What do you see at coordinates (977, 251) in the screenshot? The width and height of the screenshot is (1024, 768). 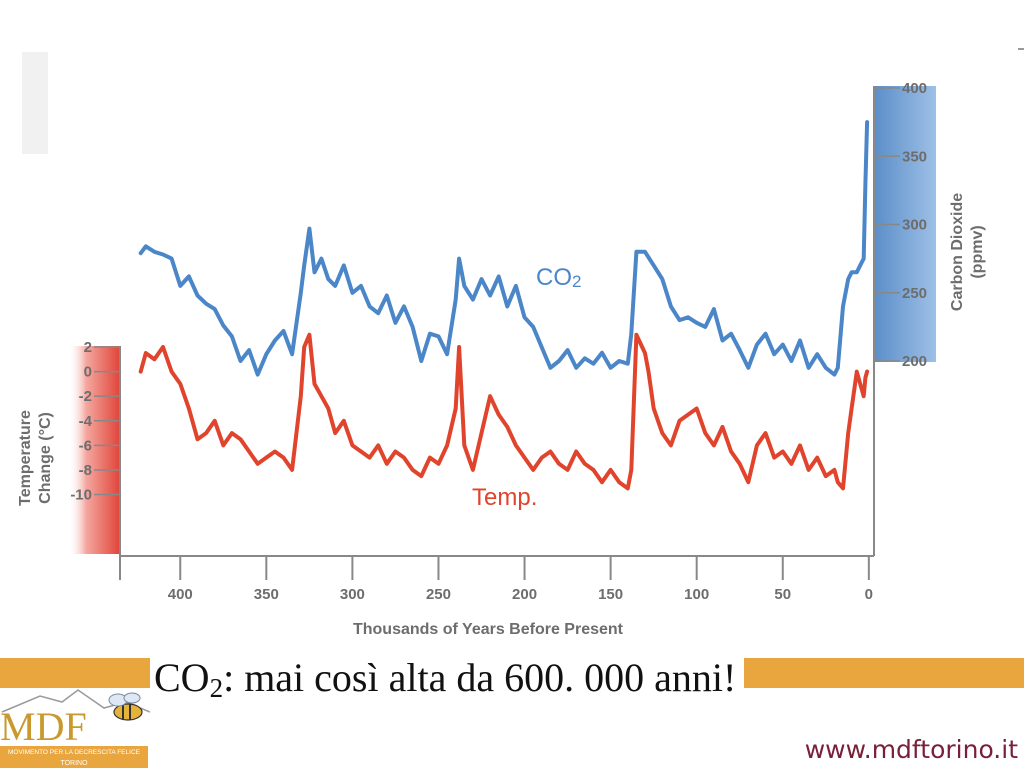 I see `svg-text: (ppmv)` at bounding box center [977, 251].